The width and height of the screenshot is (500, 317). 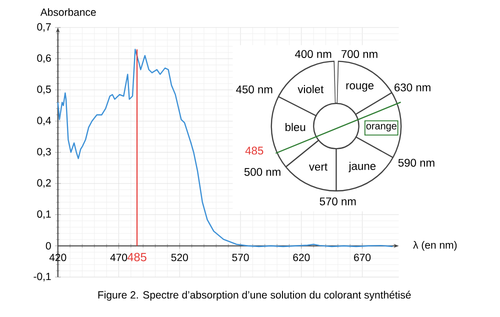 What do you see at coordinates (254, 150) in the screenshot?
I see `annotation: 485` at bounding box center [254, 150].